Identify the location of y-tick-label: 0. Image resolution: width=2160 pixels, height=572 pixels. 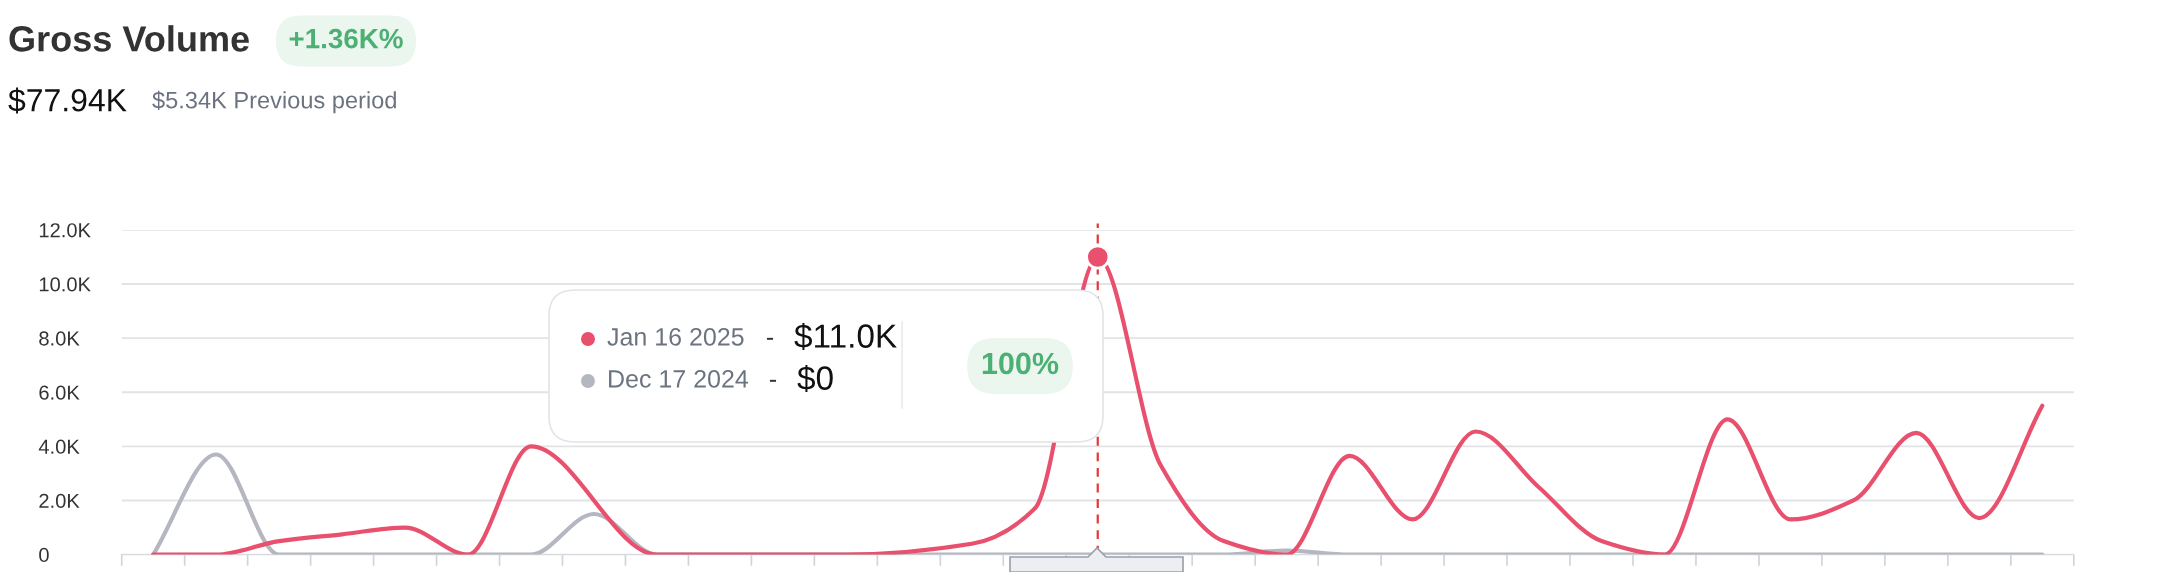
(44, 555).